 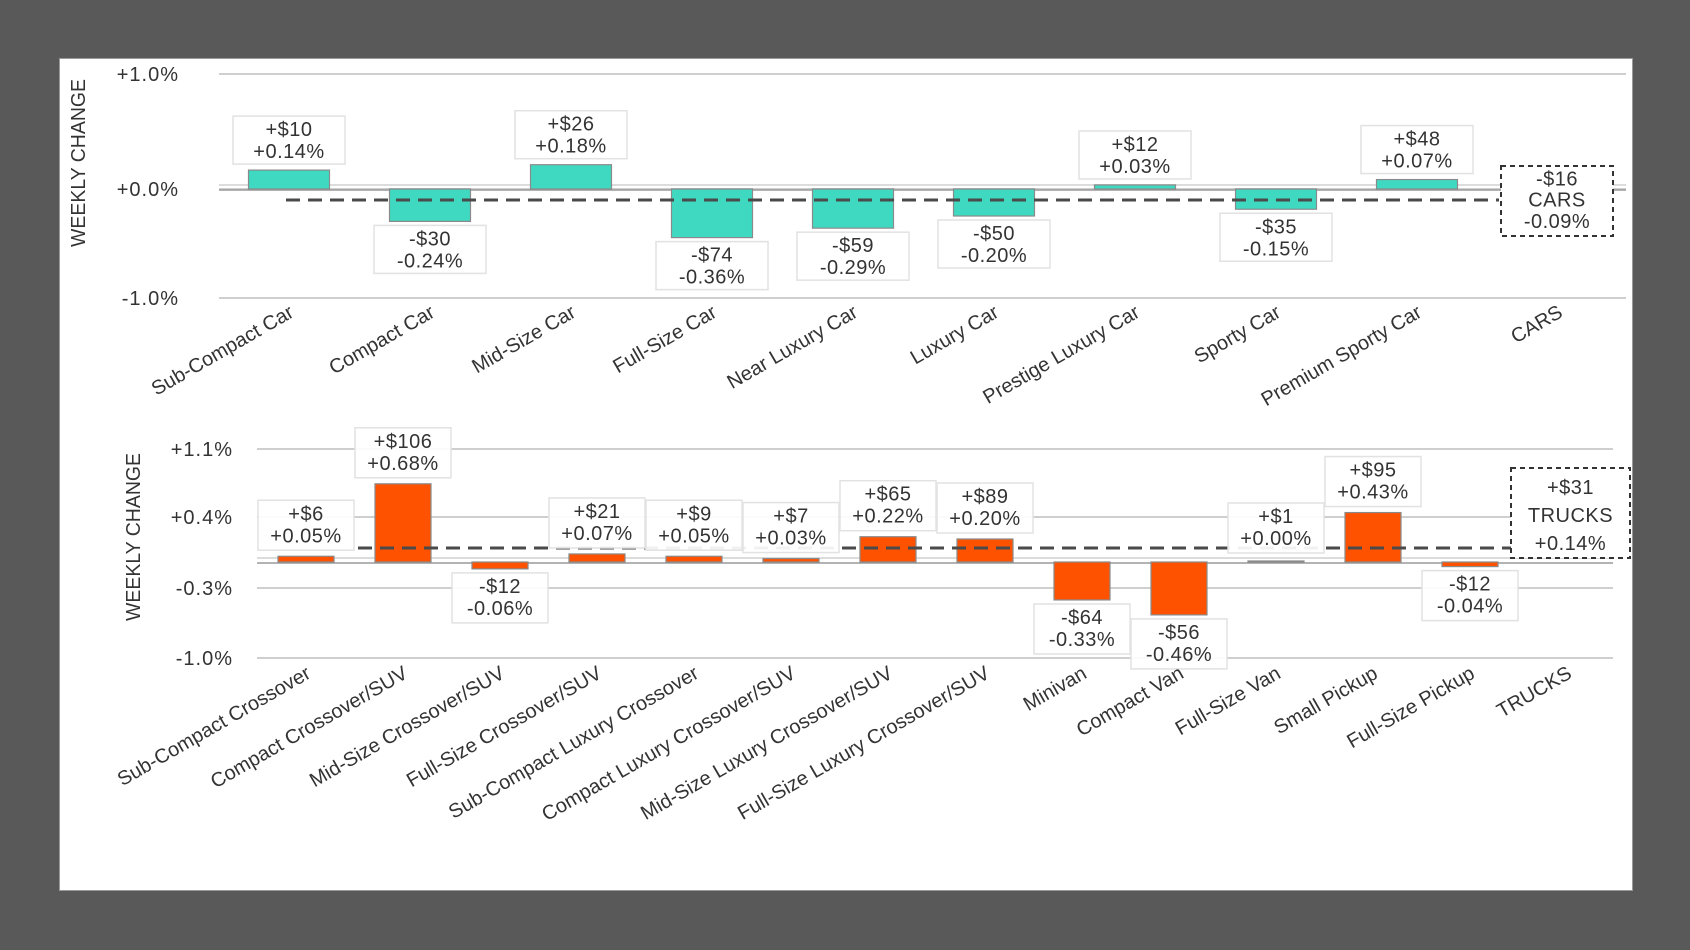 What do you see at coordinates (1534, 692) in the screenshot?
I see `x-tick-label: TRUCKS` at bounding box center [1534, 692].